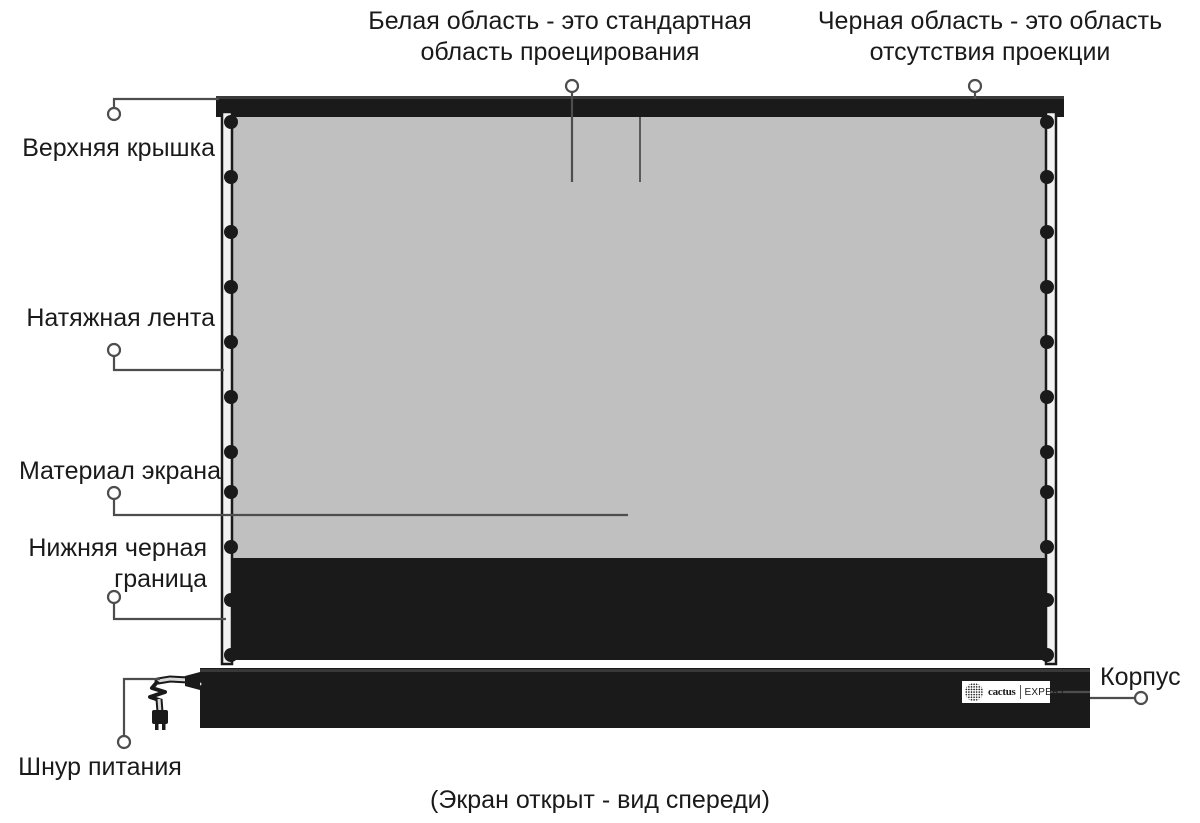 This screenshot has width=1200, height=823. I want to click on tension-band-right-rail, so click(1051, 388).